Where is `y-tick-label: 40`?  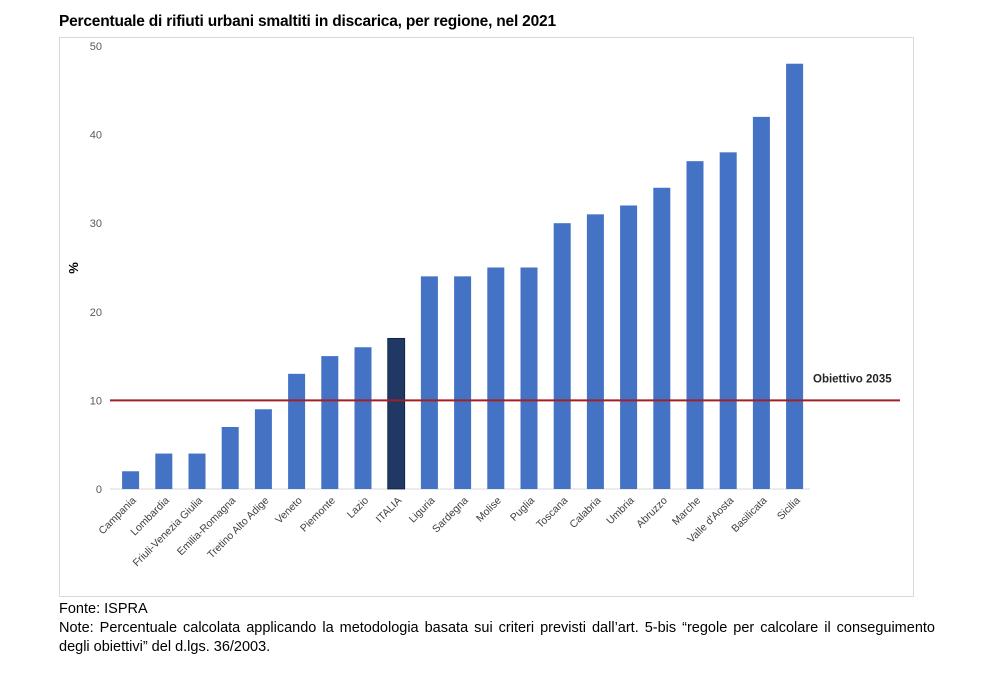 y-tick-label: 40 is located at coordinates (96, 136).